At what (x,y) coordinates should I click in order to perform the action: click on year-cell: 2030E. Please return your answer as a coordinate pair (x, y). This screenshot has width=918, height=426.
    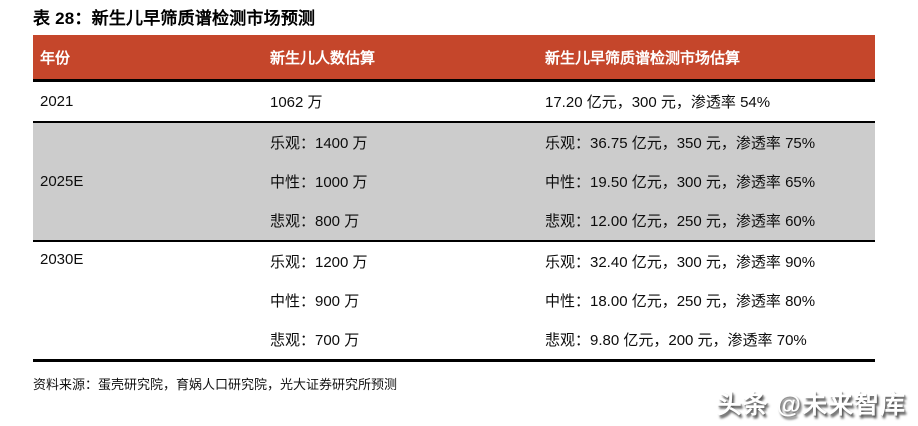
    Looking at the image, I should click on (151, 301).